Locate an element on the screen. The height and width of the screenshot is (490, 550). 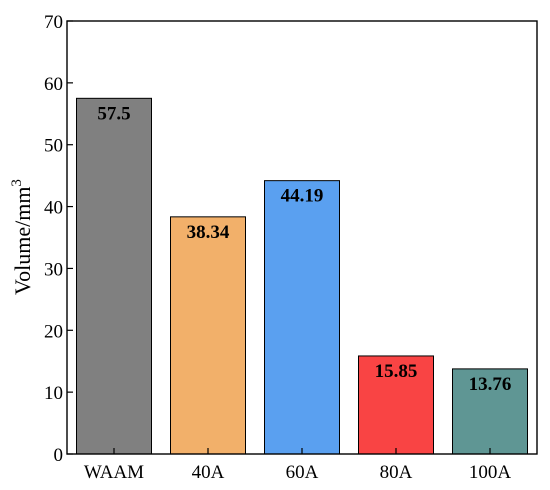
y-tick-label: 40 is located at coordinates (53, 208).